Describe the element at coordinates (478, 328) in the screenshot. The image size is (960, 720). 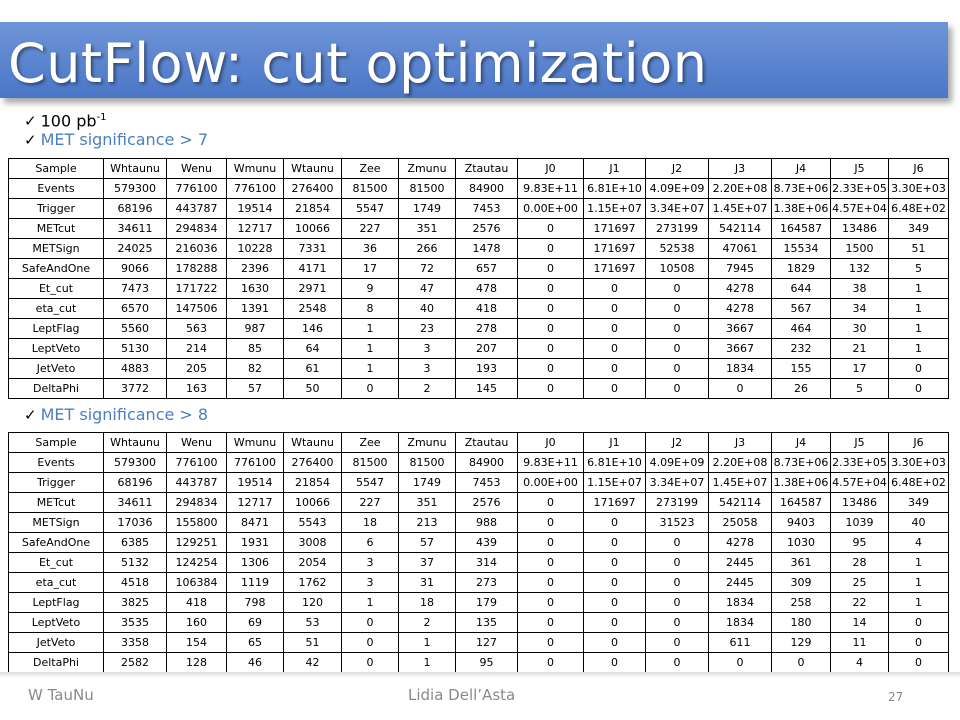
I see `table-row: LeptFlag 5560 563 987 146 1 23 278 0 0 0 3667 464 30 1` at that location.